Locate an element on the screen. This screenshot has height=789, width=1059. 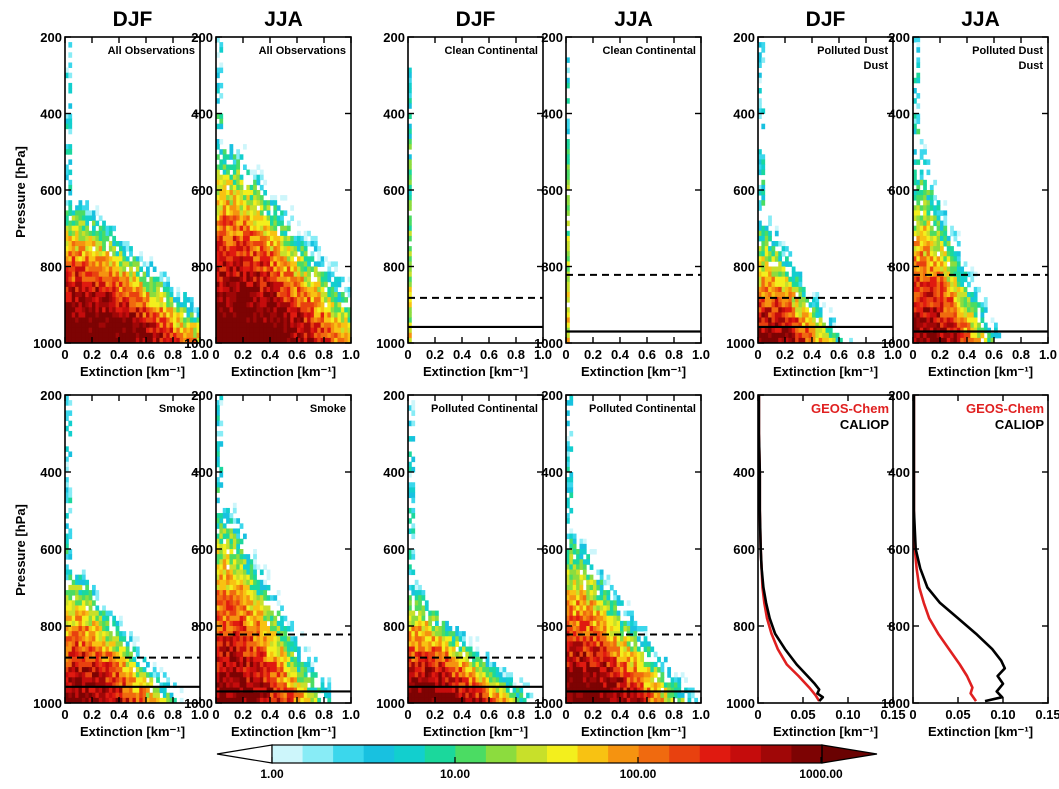
x-axis-label: Extinction [km⁻¹] is located at coordinates (475, 731).